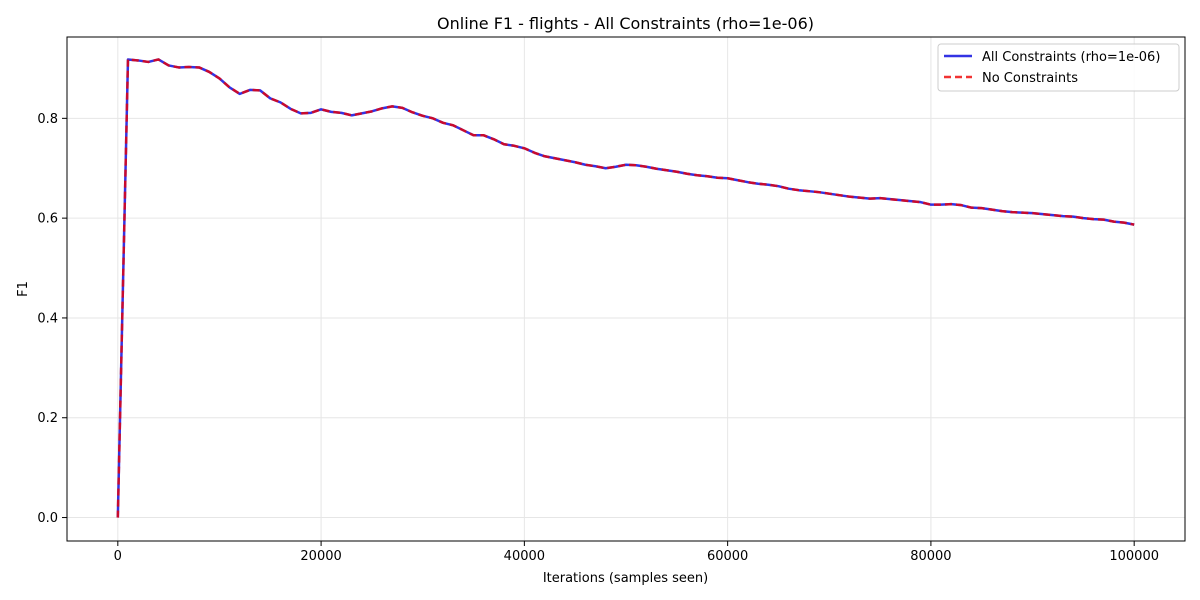  I want to click on legend-label-no-constraints: No Constraints, so click(1030, 78).